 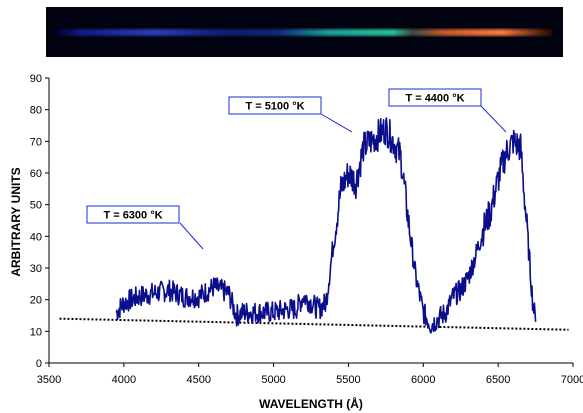 I want to click on y-tick-label: 70, so click(x=36, y=142).